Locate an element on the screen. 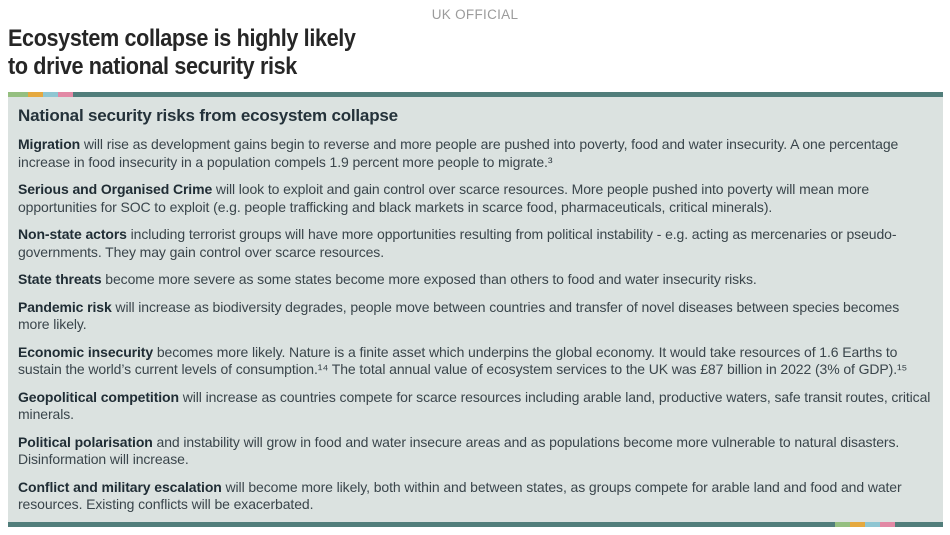 This screenshot has width=950, height=535. accent-bar-bottom is located at coordinates (475, 524).